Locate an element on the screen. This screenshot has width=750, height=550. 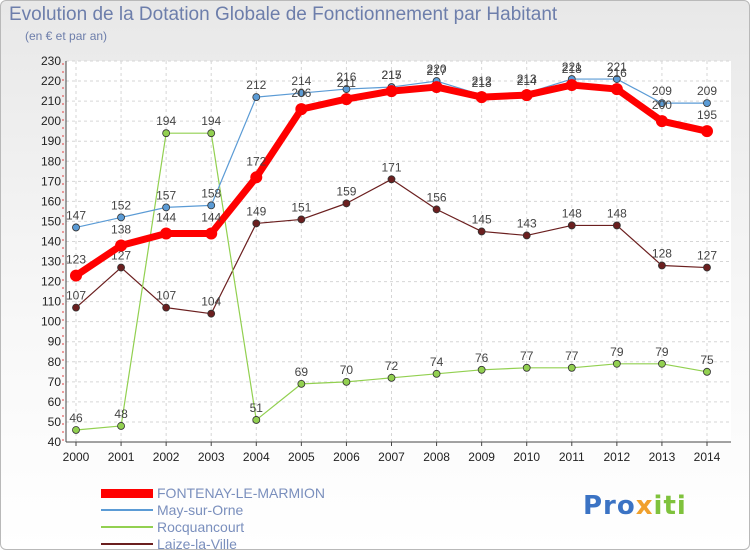
x-tick-label-2003: 2003 is located at coordinates (211, 457).